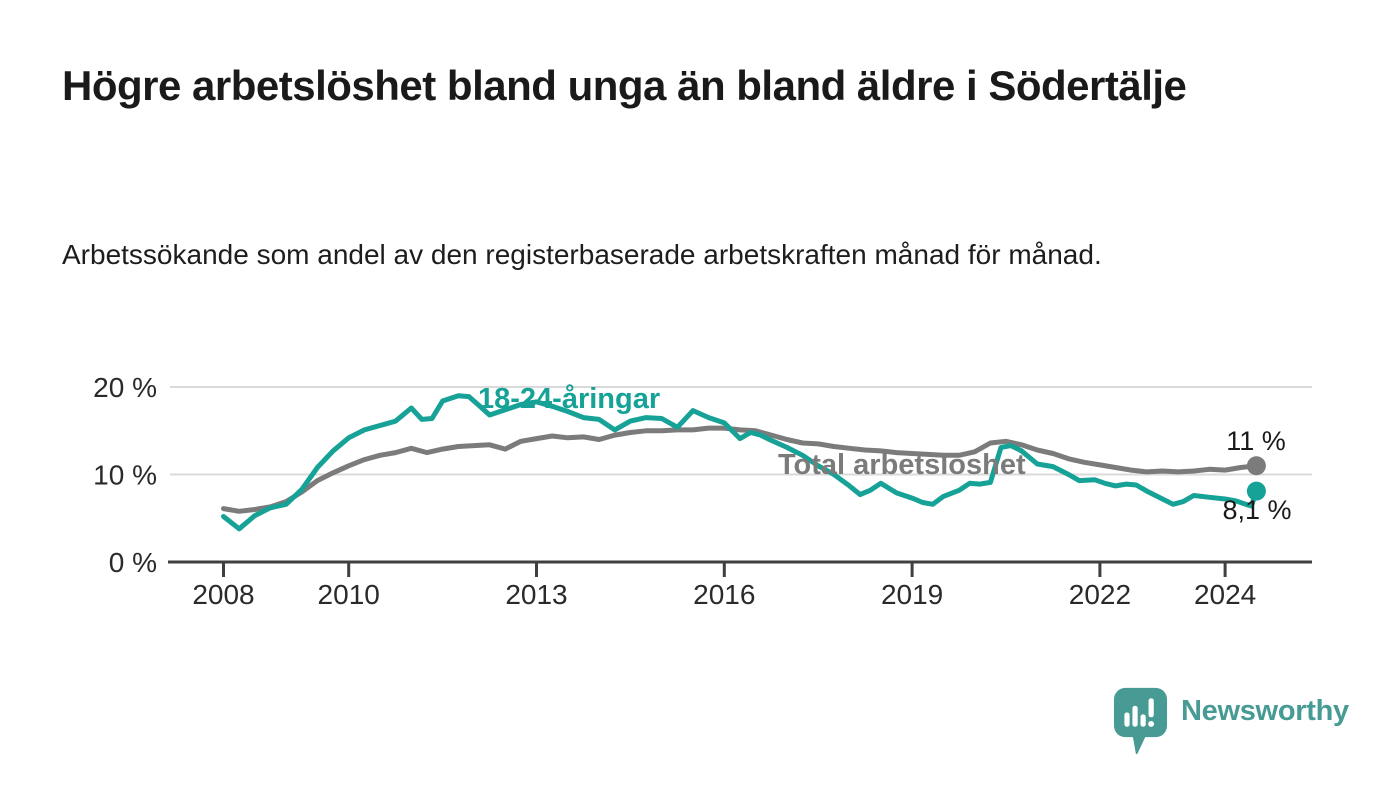 The height and width of the screenshot is (794, 1400). What do you see at coordinates (902, 465) in the screenshot?
I see `series-label-total: Total arbetslöshet` at bounding box center [902, 465].